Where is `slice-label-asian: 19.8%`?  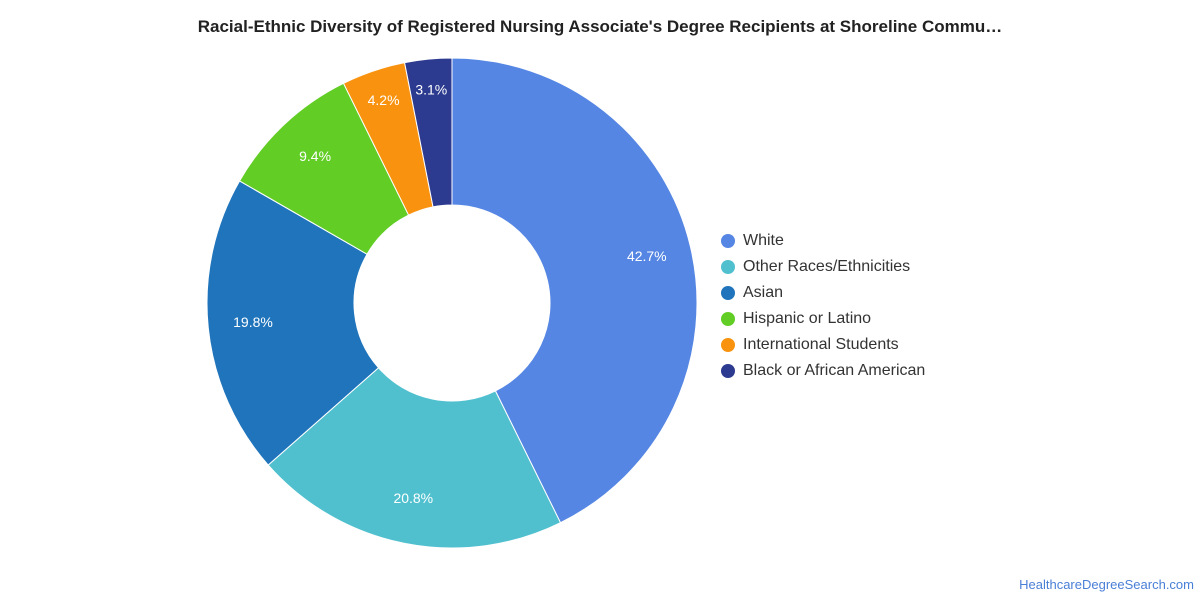
slice-label-asian: 19.8% is located at coordinates (253, 322).